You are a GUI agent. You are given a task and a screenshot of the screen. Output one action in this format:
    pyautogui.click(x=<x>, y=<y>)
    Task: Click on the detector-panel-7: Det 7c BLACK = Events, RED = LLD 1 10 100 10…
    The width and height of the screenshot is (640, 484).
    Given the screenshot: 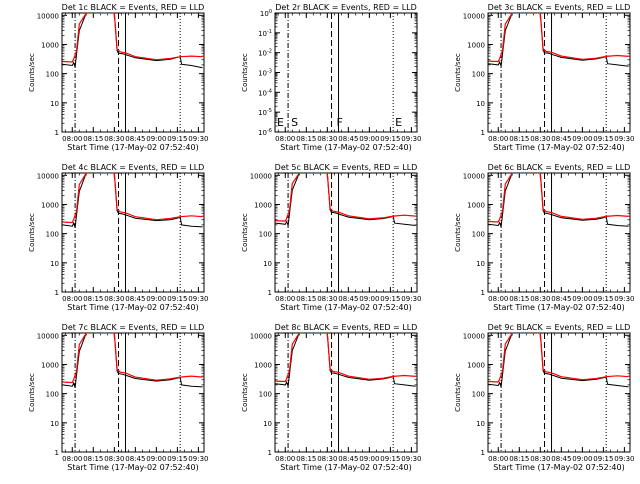 What is the action you would take?
    pyautogui.click(x=118, y=397)
    